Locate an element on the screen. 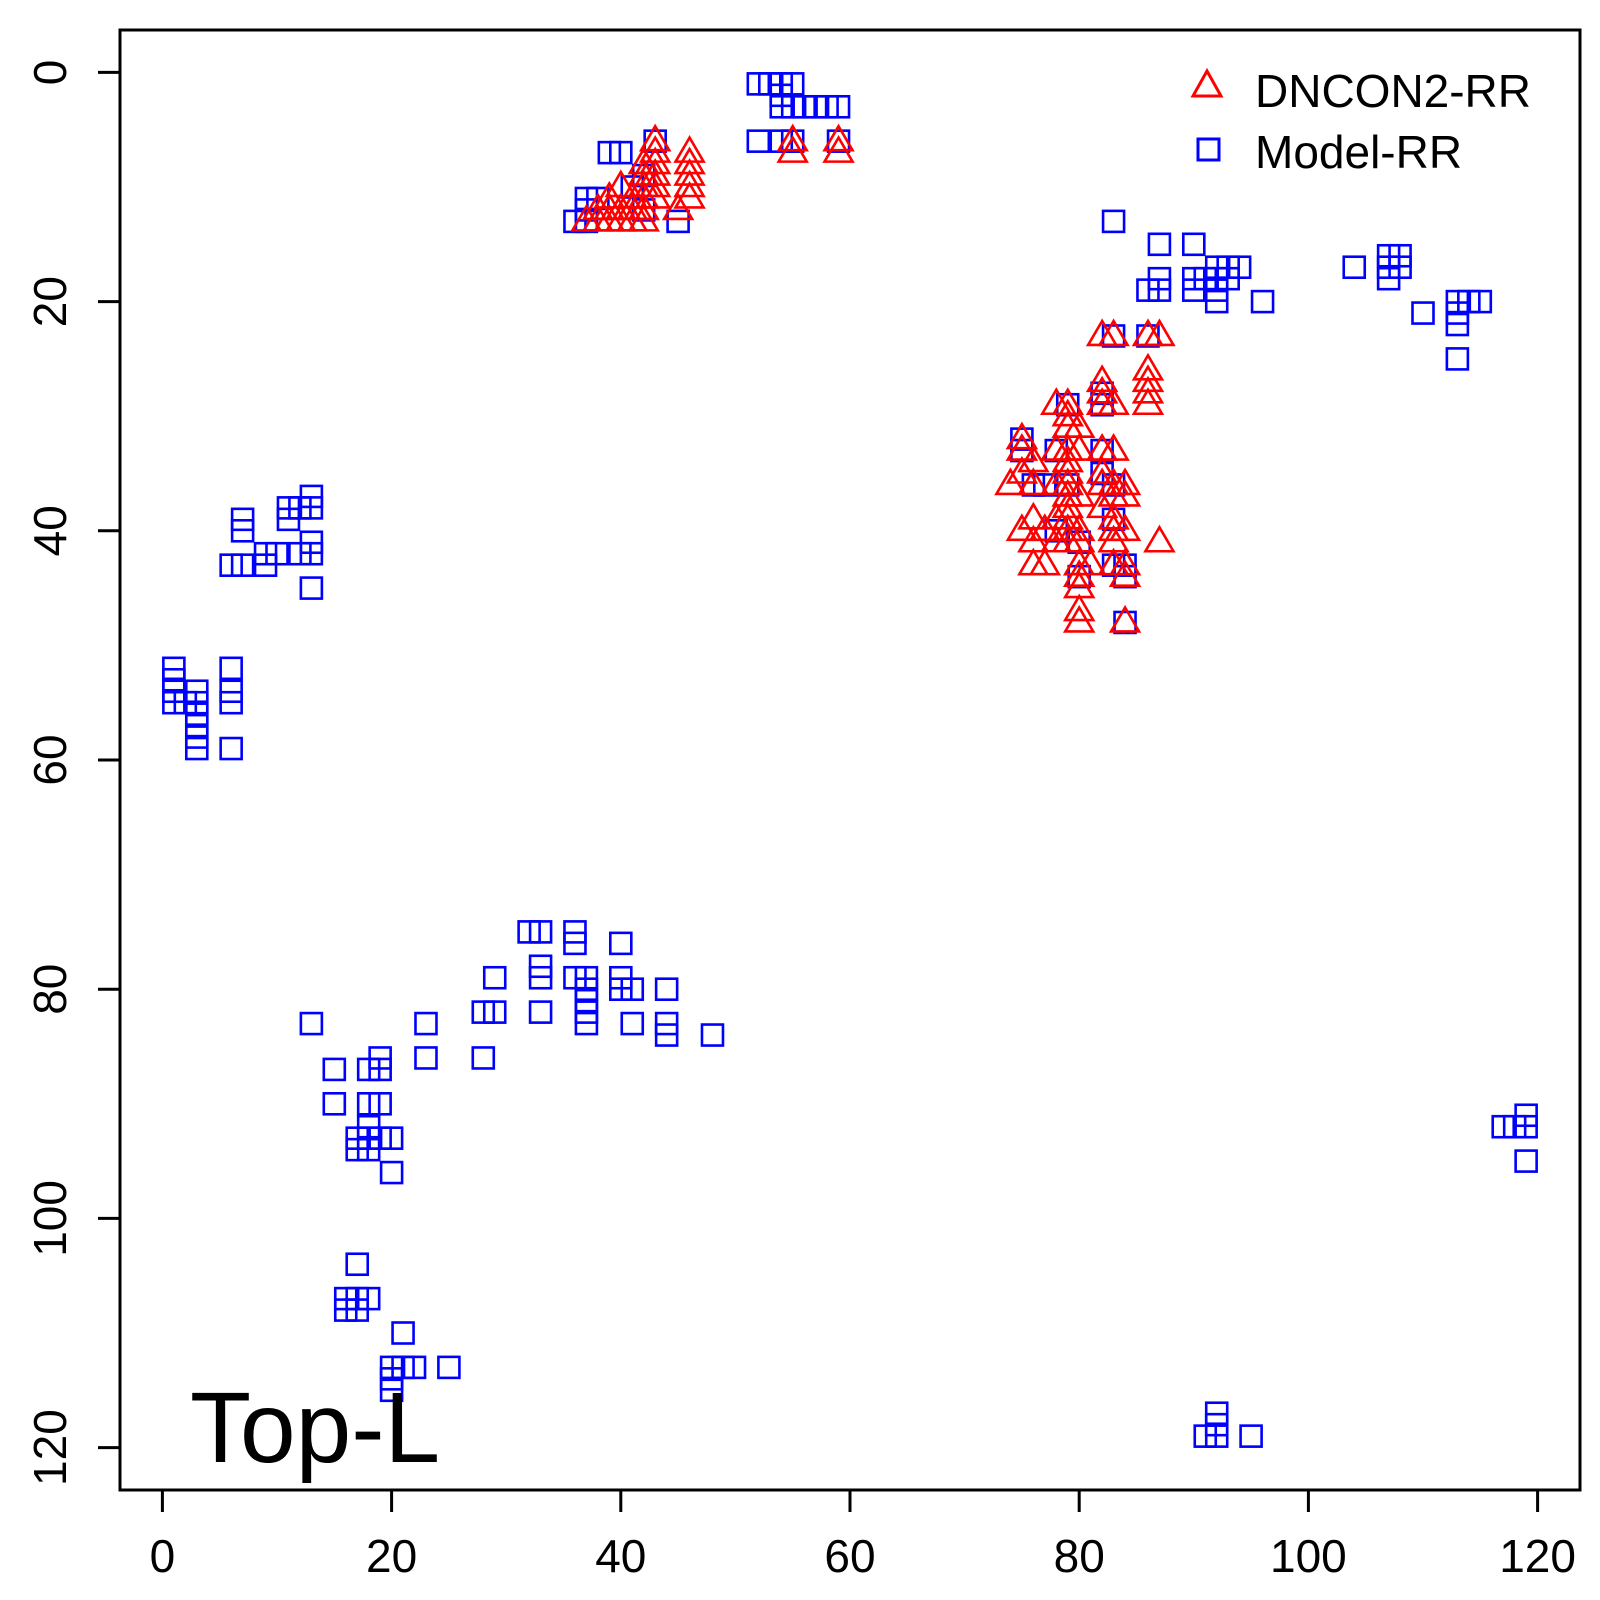 The height and width of the screenshot is (1600, 1600). x-tick-label: 40 is located at coordinates (620, 1556).